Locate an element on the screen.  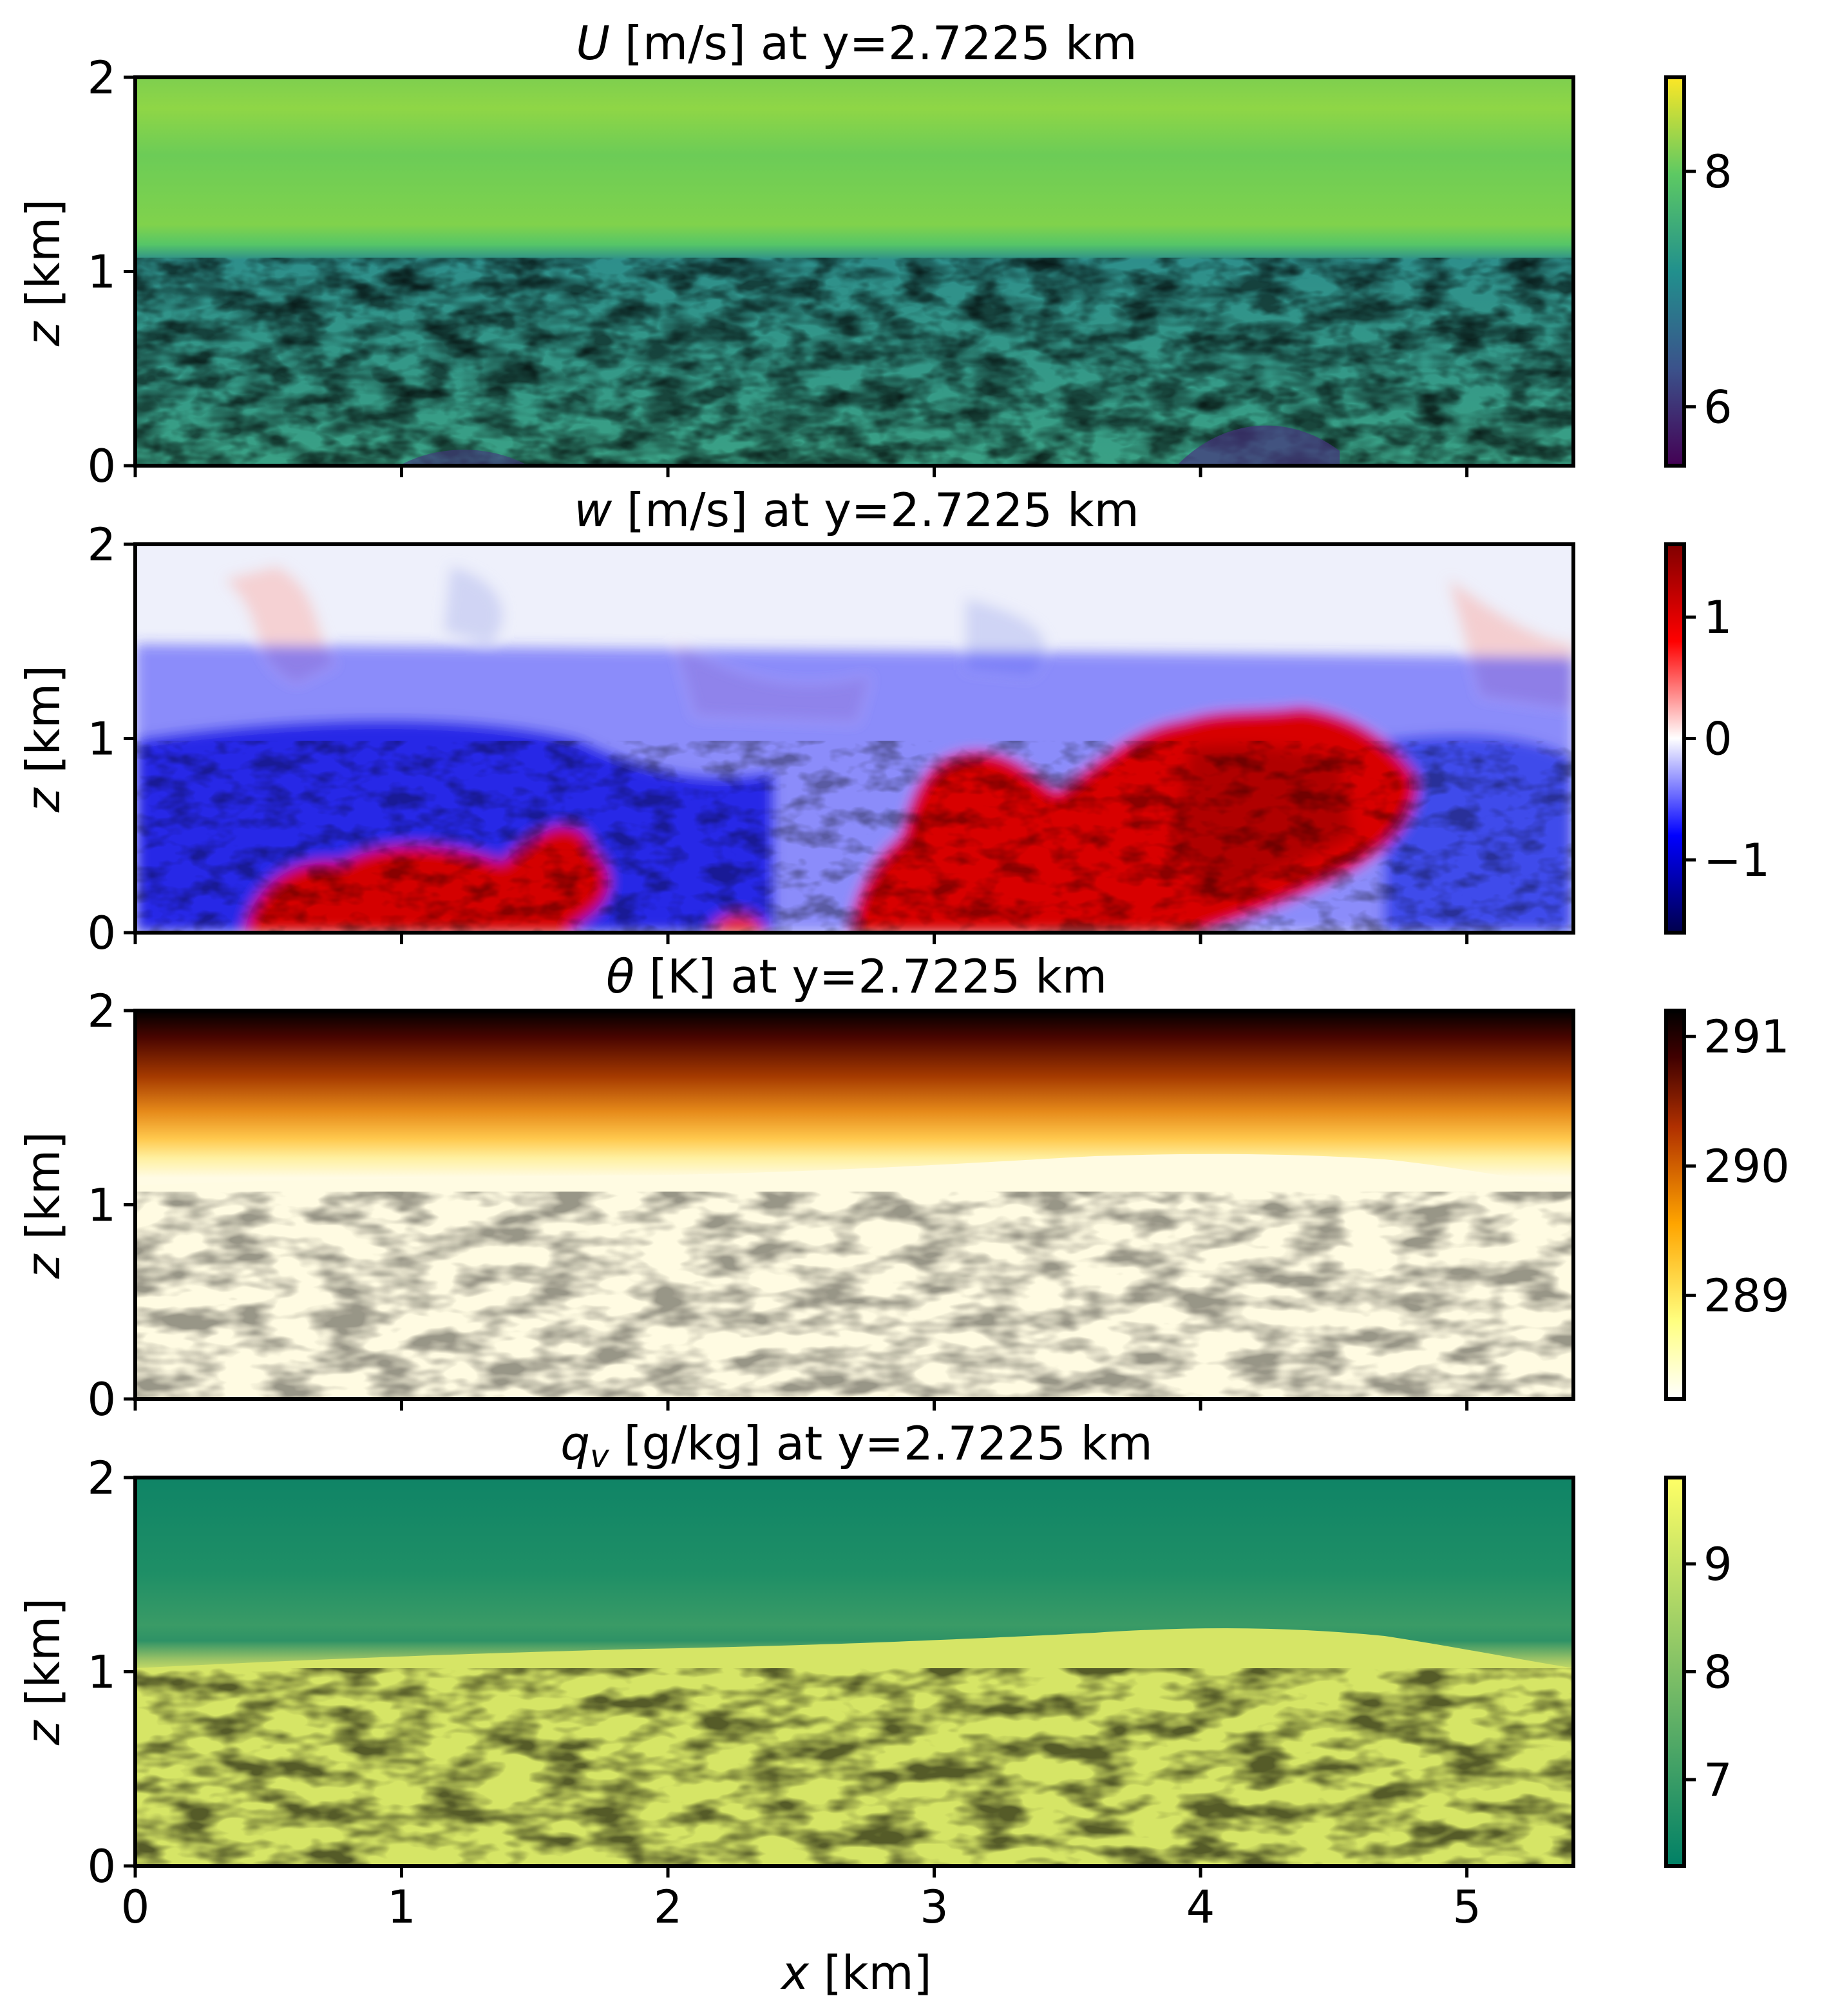
x-tick-label: 4 is located at coordinates (1200, 1907).